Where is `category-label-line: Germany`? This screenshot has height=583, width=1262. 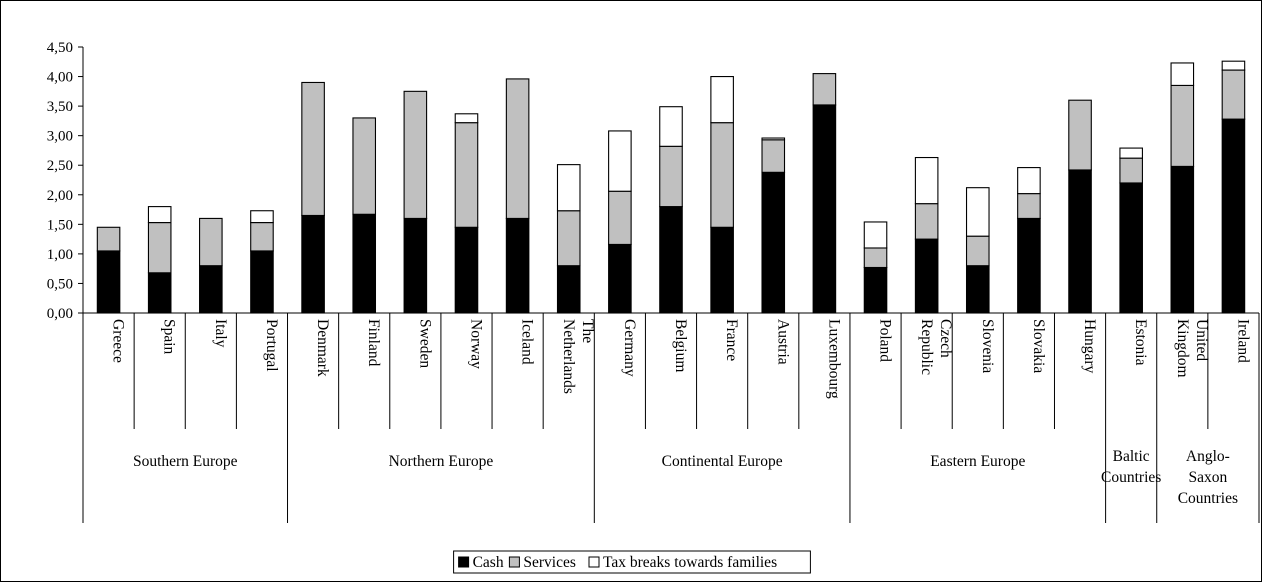 category-label-line: Germany is located at coordinates (629, 348).